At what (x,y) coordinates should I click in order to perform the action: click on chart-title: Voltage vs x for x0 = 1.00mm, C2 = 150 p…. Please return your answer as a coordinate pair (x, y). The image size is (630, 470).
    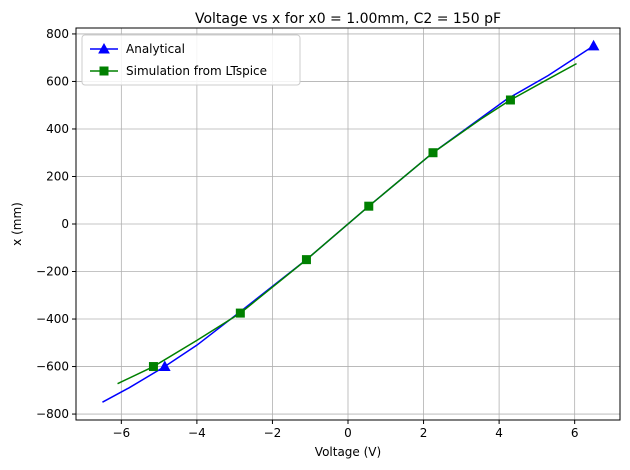
    Looking at the image, I should click on (348, 19).